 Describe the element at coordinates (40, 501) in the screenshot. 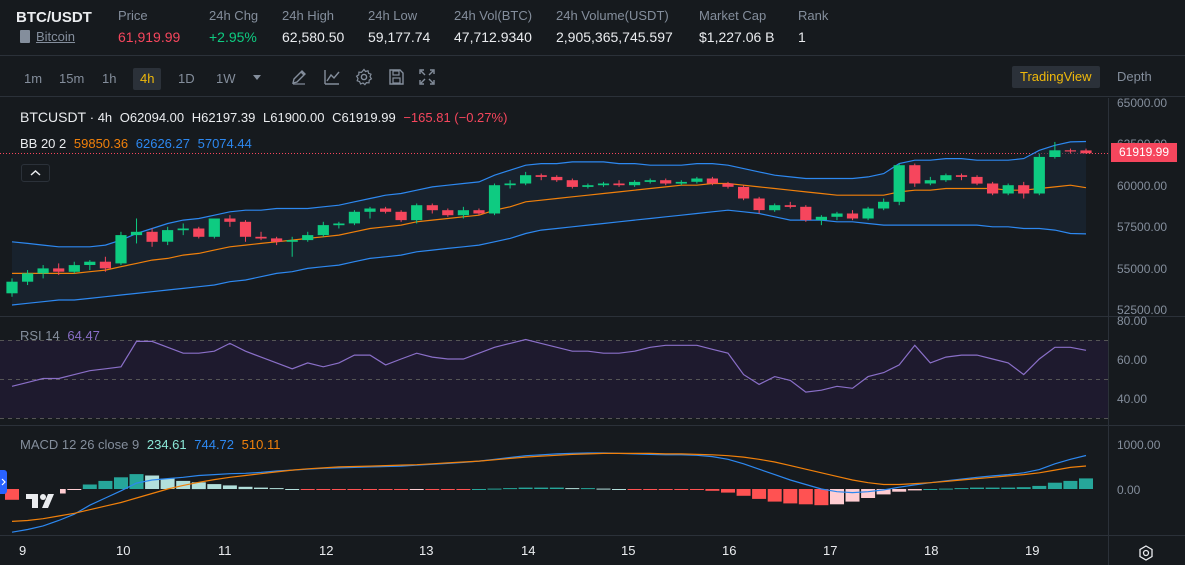

I see `tradingview-logo-icon` at that location.